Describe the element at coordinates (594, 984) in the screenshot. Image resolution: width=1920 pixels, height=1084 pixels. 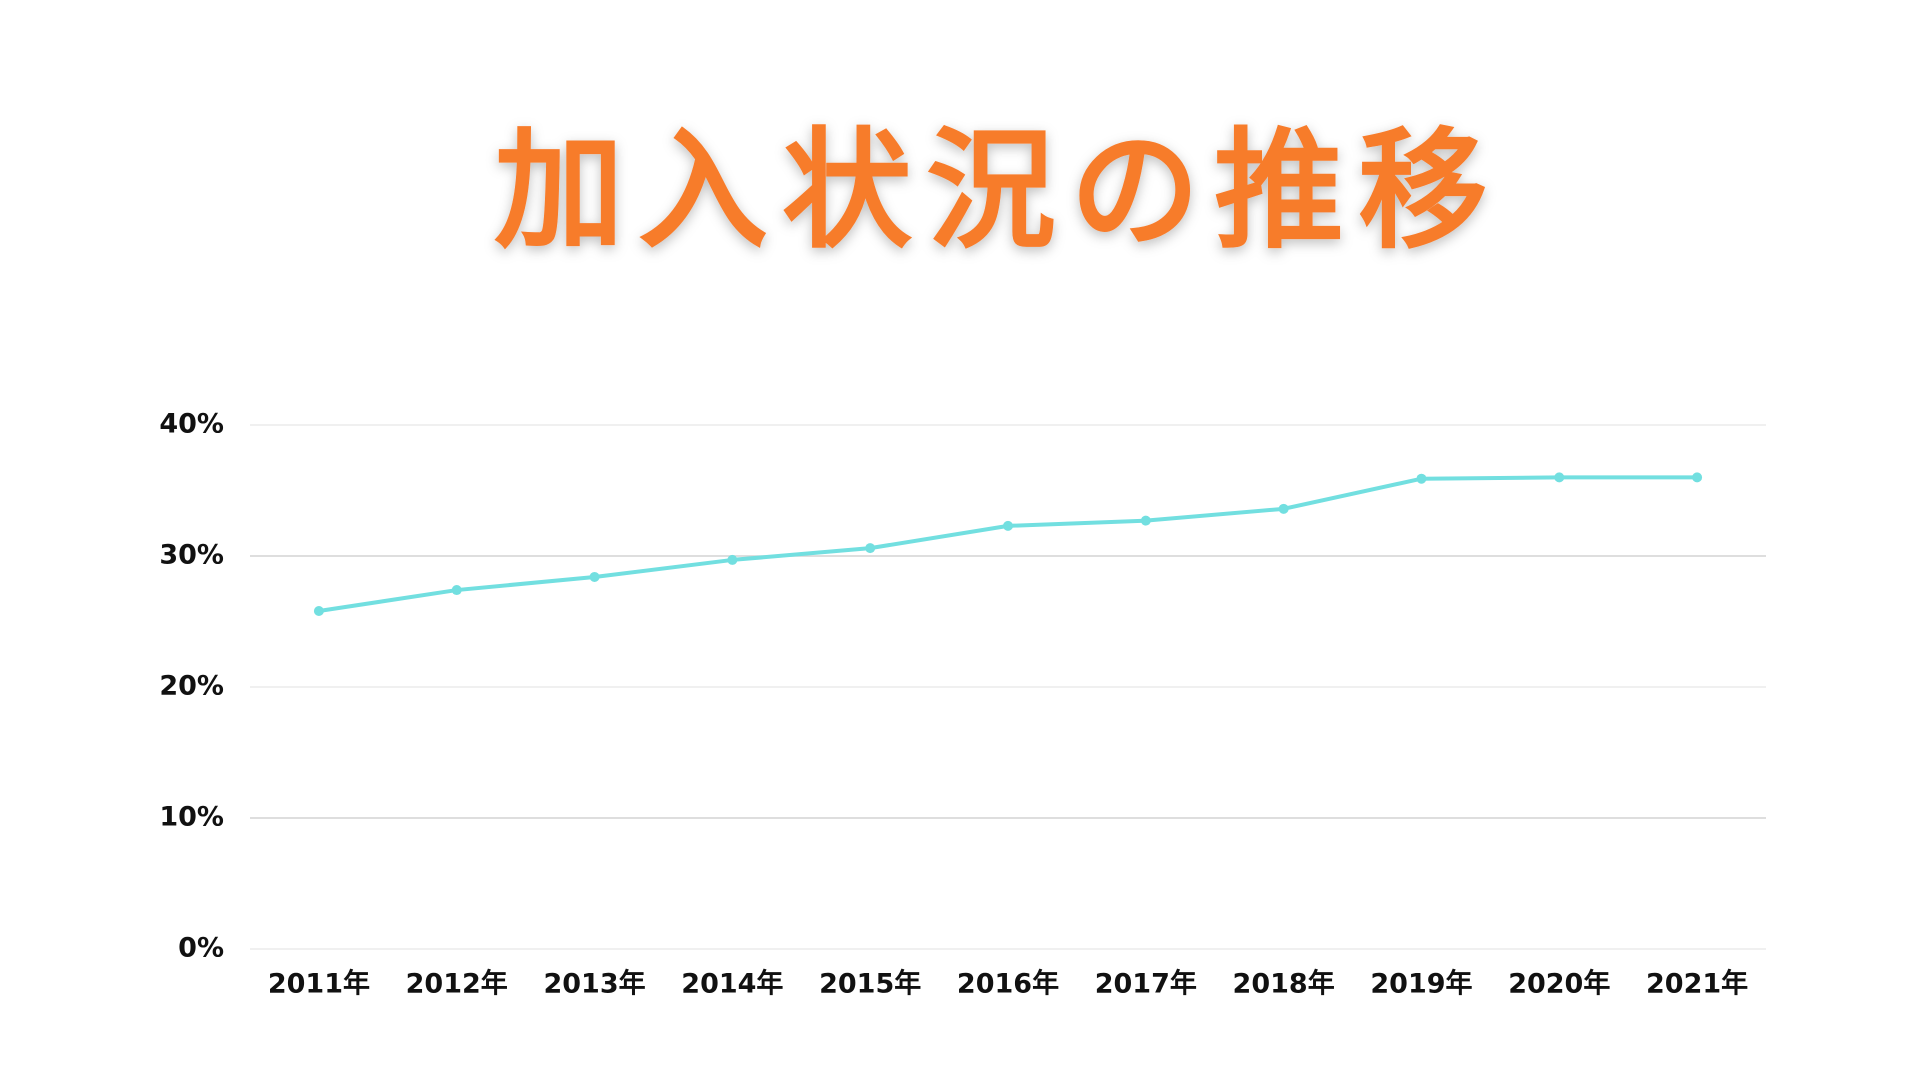
I see `x-tick-label: 2013年` at that location.